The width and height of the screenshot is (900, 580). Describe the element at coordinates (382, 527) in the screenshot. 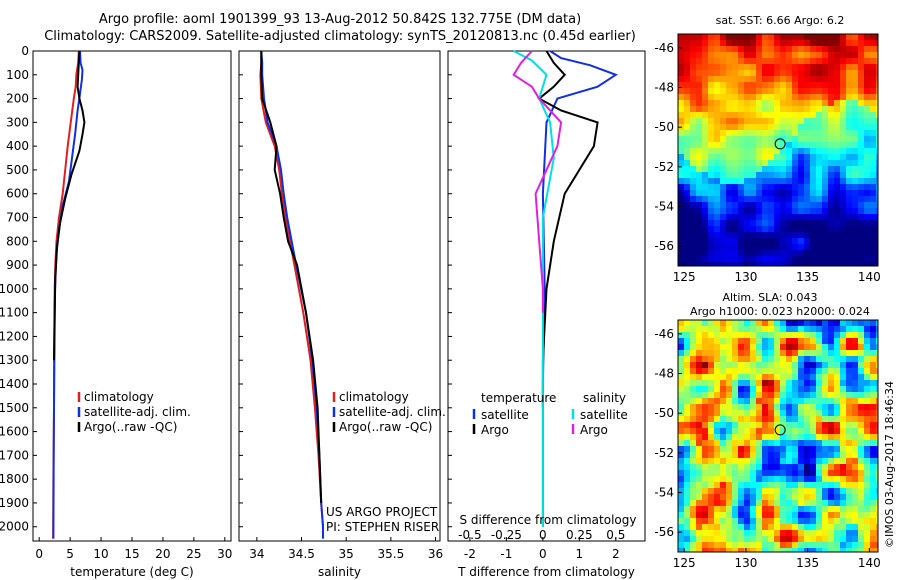

I see `pi-annotation: PI: STEPHEN RISER` at that location.